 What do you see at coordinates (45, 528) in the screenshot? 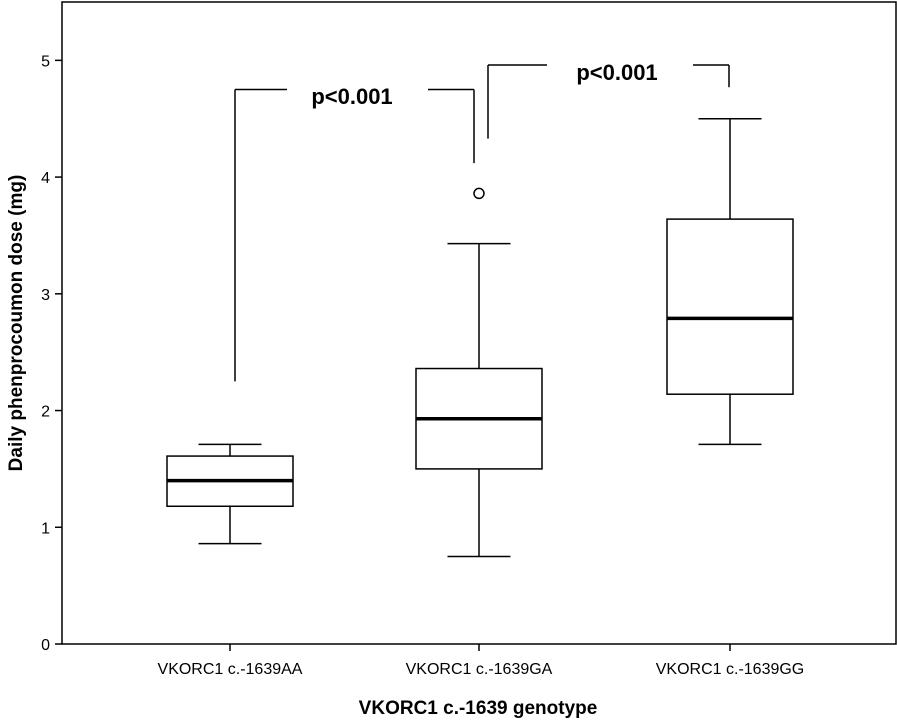
I see `y-tick-label: 1` at bounding box center [45, 528].